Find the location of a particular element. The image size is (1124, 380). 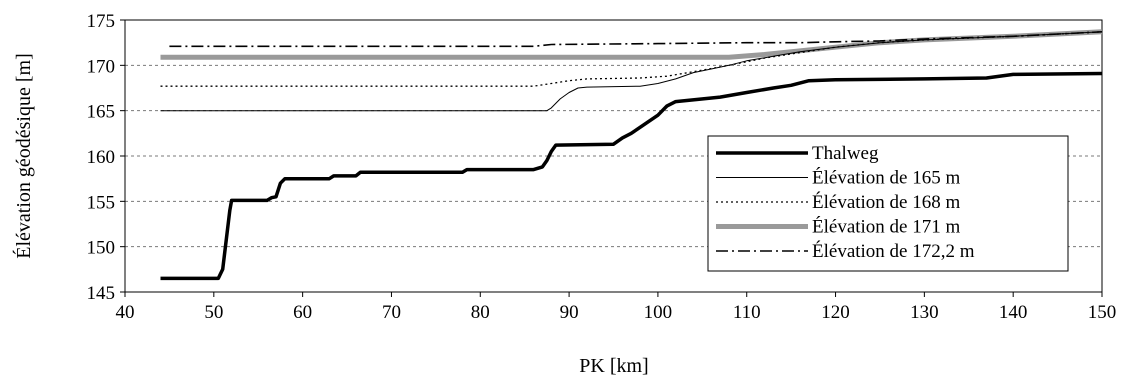

x-tick-label: 100 is located at coordinates (658, 312).